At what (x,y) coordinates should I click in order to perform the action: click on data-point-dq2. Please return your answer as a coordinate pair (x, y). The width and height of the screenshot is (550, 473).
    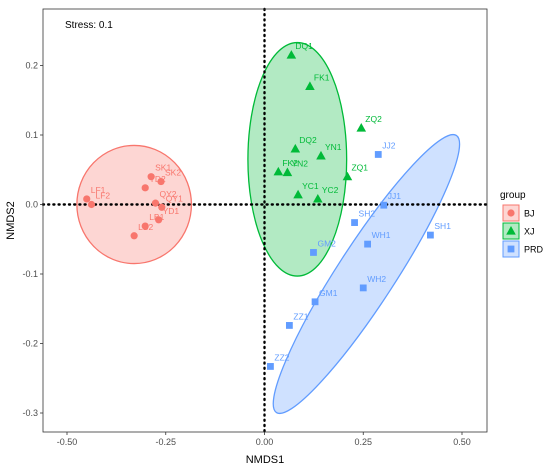
    Looking at the image, I should click on (295, 148).